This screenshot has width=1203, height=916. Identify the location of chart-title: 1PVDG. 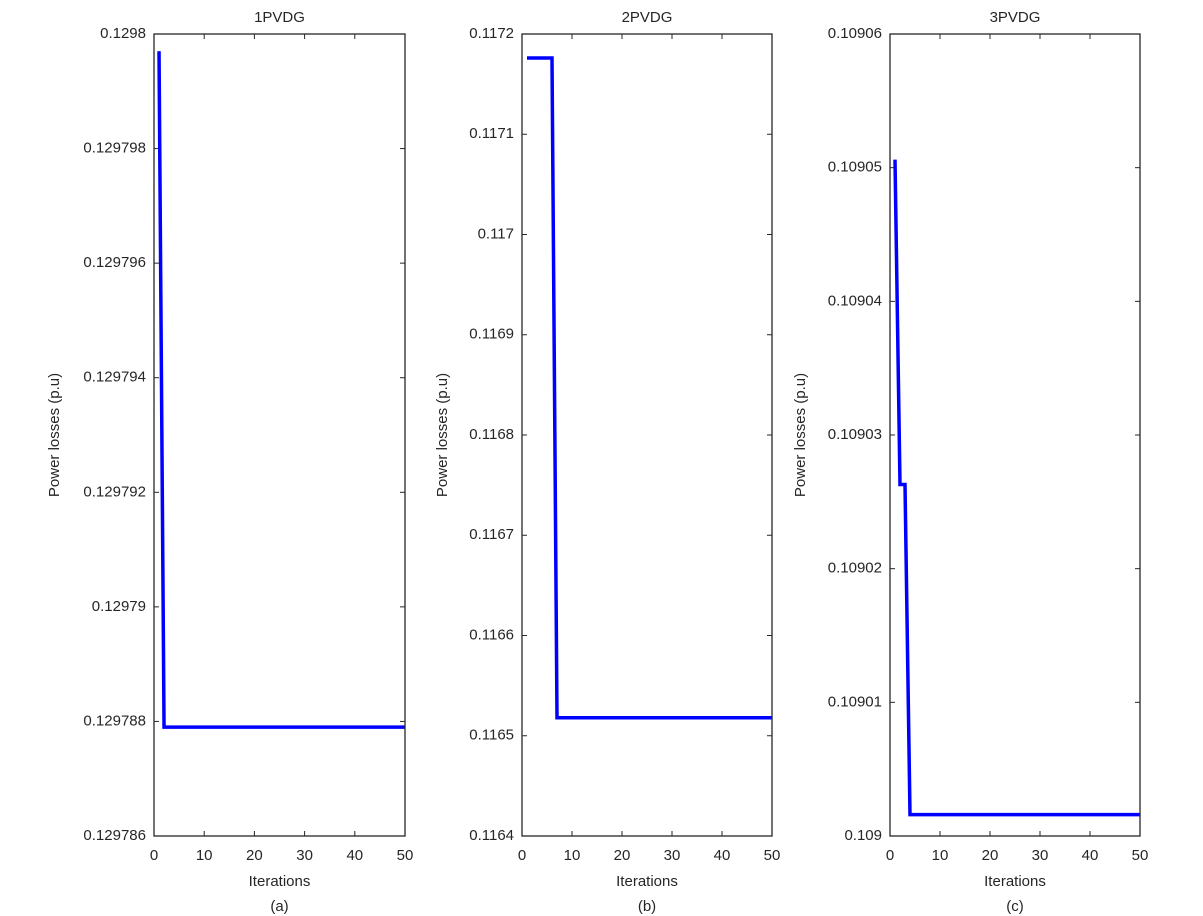
(279, 17).